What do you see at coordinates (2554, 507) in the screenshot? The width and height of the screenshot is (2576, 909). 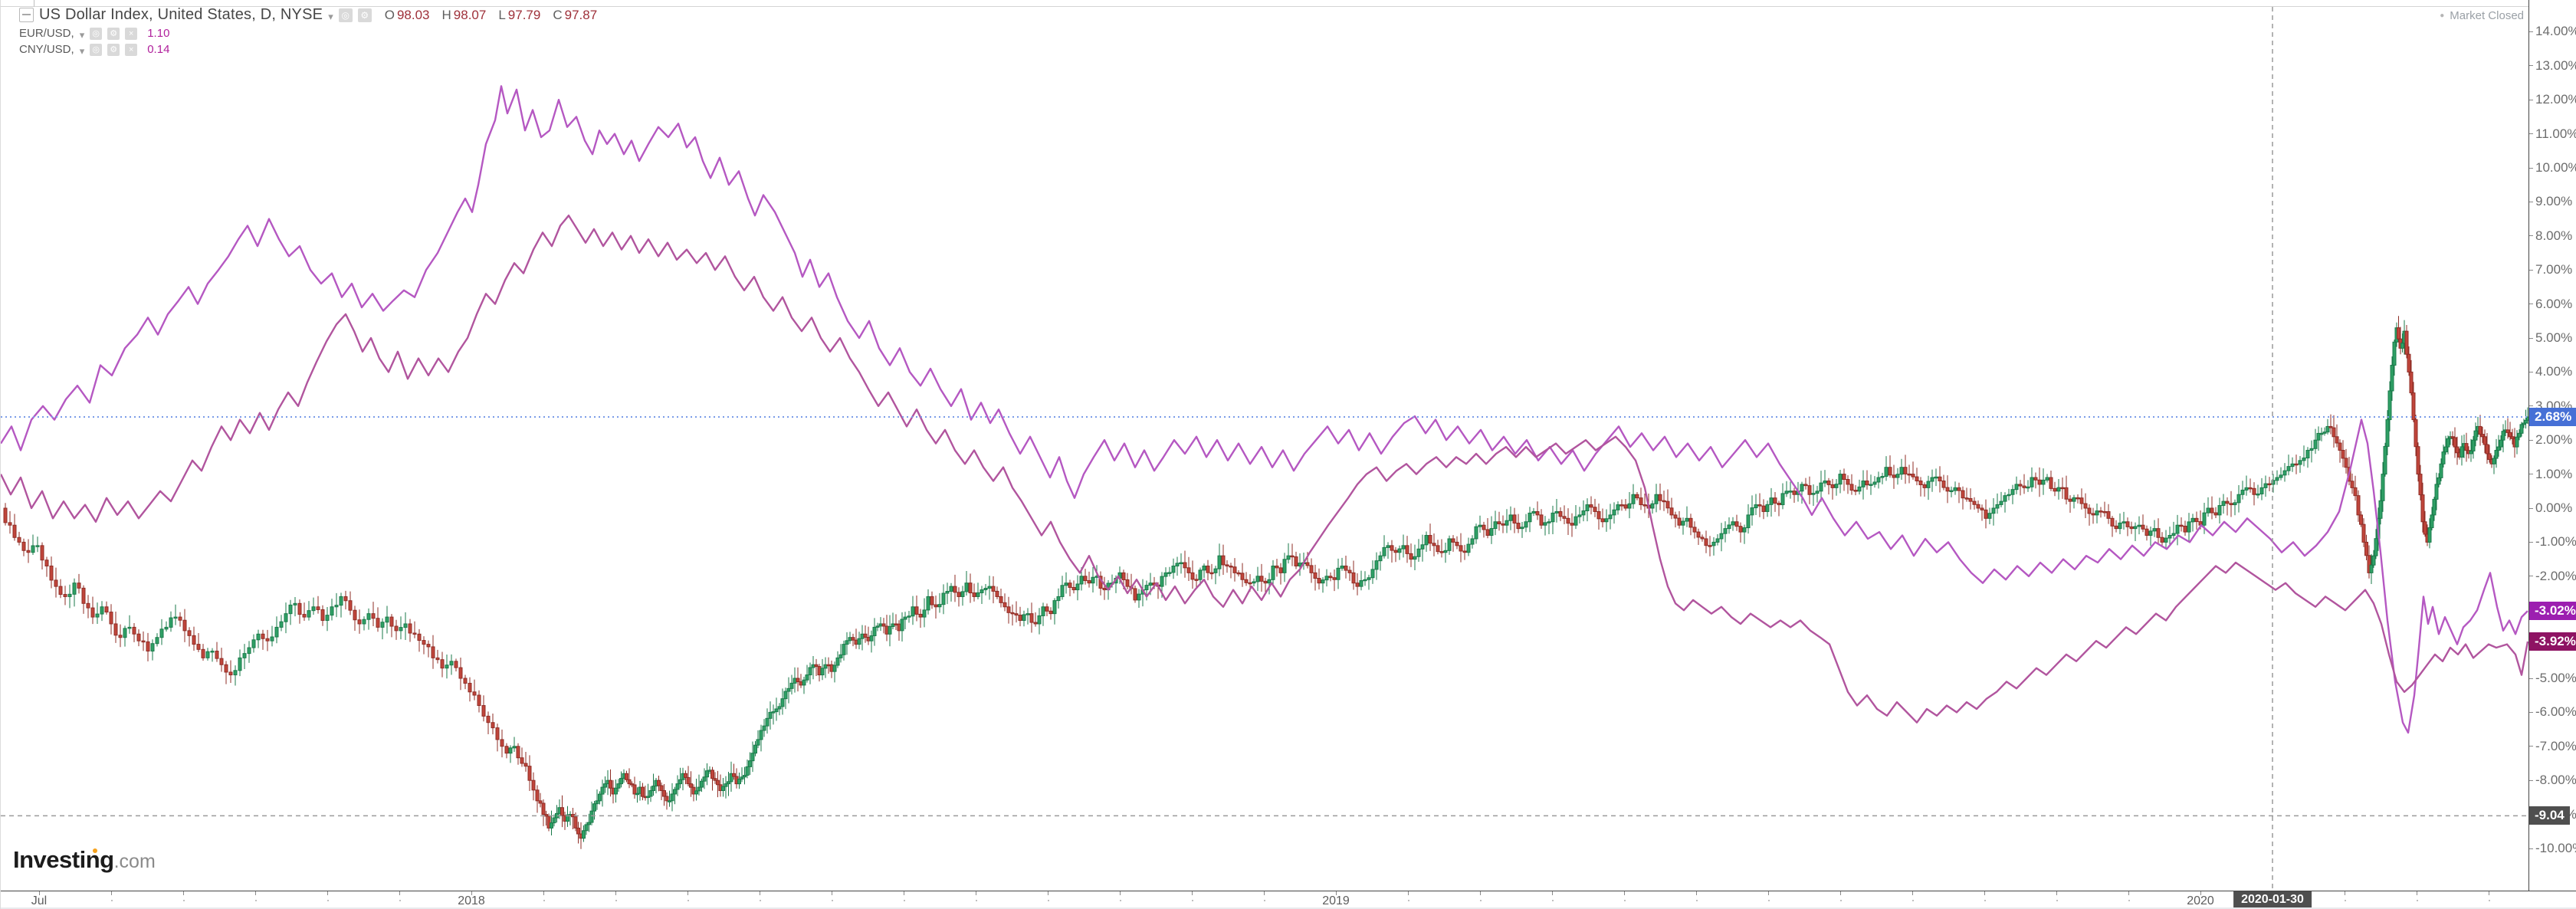 I see `price-axis-label: 0.00%` at bounding box center [2554, 507].